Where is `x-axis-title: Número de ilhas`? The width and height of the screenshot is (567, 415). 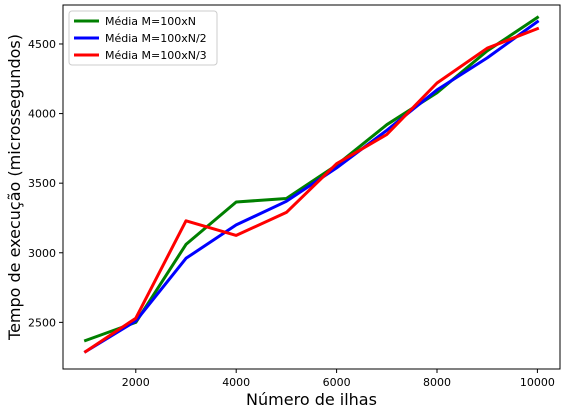
x-axis-title: Número de ilhas is located at coordinates (311, 399).